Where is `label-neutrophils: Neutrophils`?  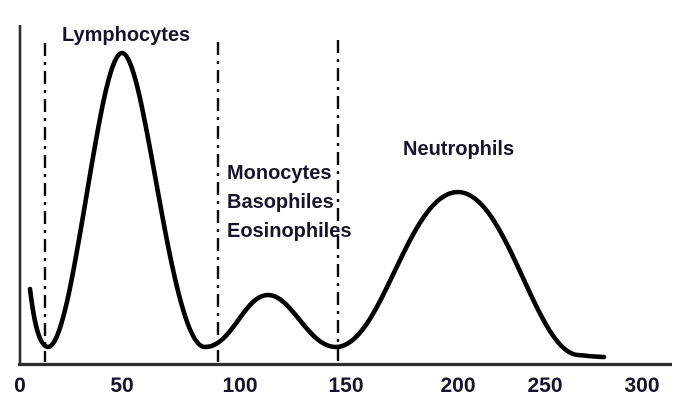 label-neutrophils: Neutrophils is located at coordinates (459, 149).